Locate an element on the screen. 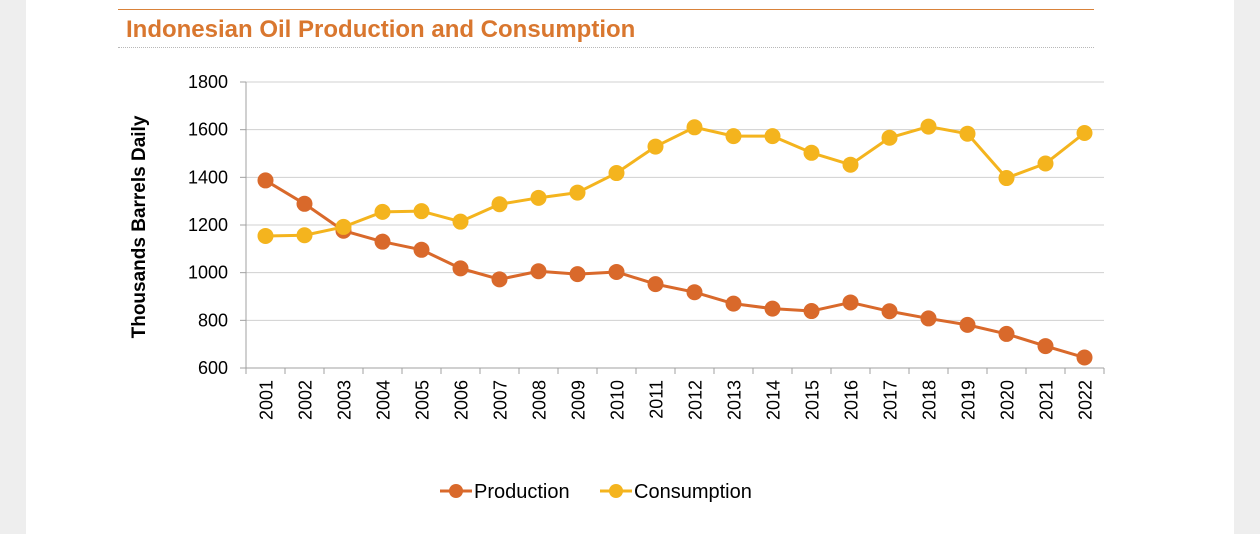 This screenshot has width=1260, height=534. x-tick-2003: 2003 is located at coordinates (345, 400).